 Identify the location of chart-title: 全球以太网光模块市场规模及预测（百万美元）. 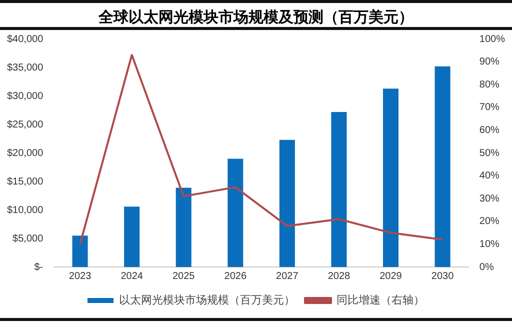
(256, 15).